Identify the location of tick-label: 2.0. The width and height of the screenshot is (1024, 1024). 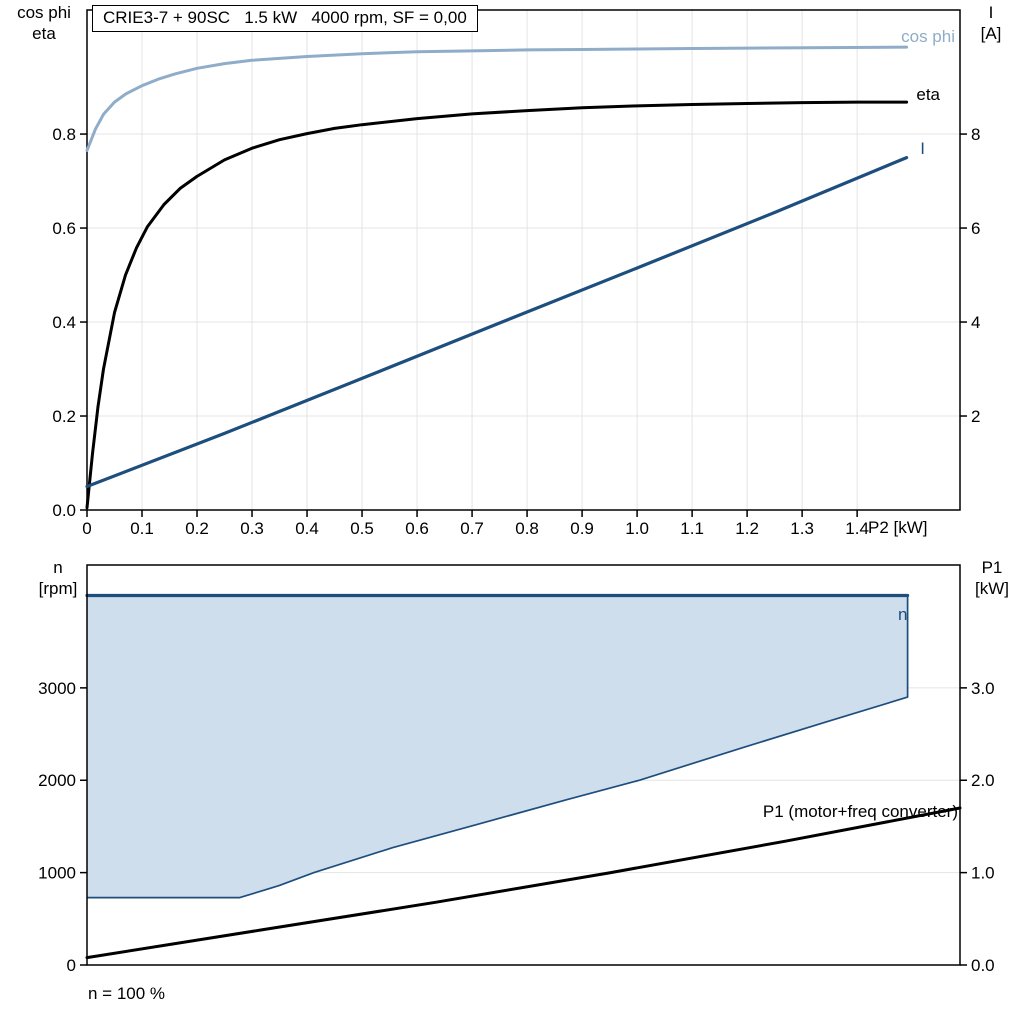
(983, 780).